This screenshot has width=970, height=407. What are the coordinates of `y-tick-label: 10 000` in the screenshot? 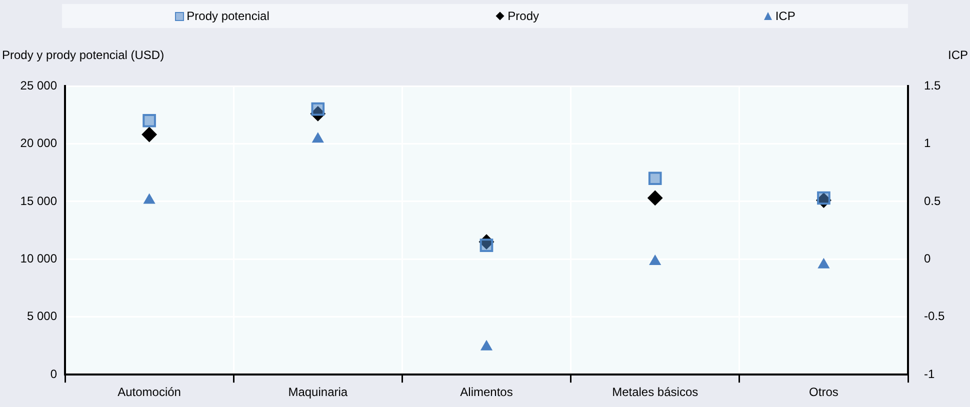 It's located at (39, 258).